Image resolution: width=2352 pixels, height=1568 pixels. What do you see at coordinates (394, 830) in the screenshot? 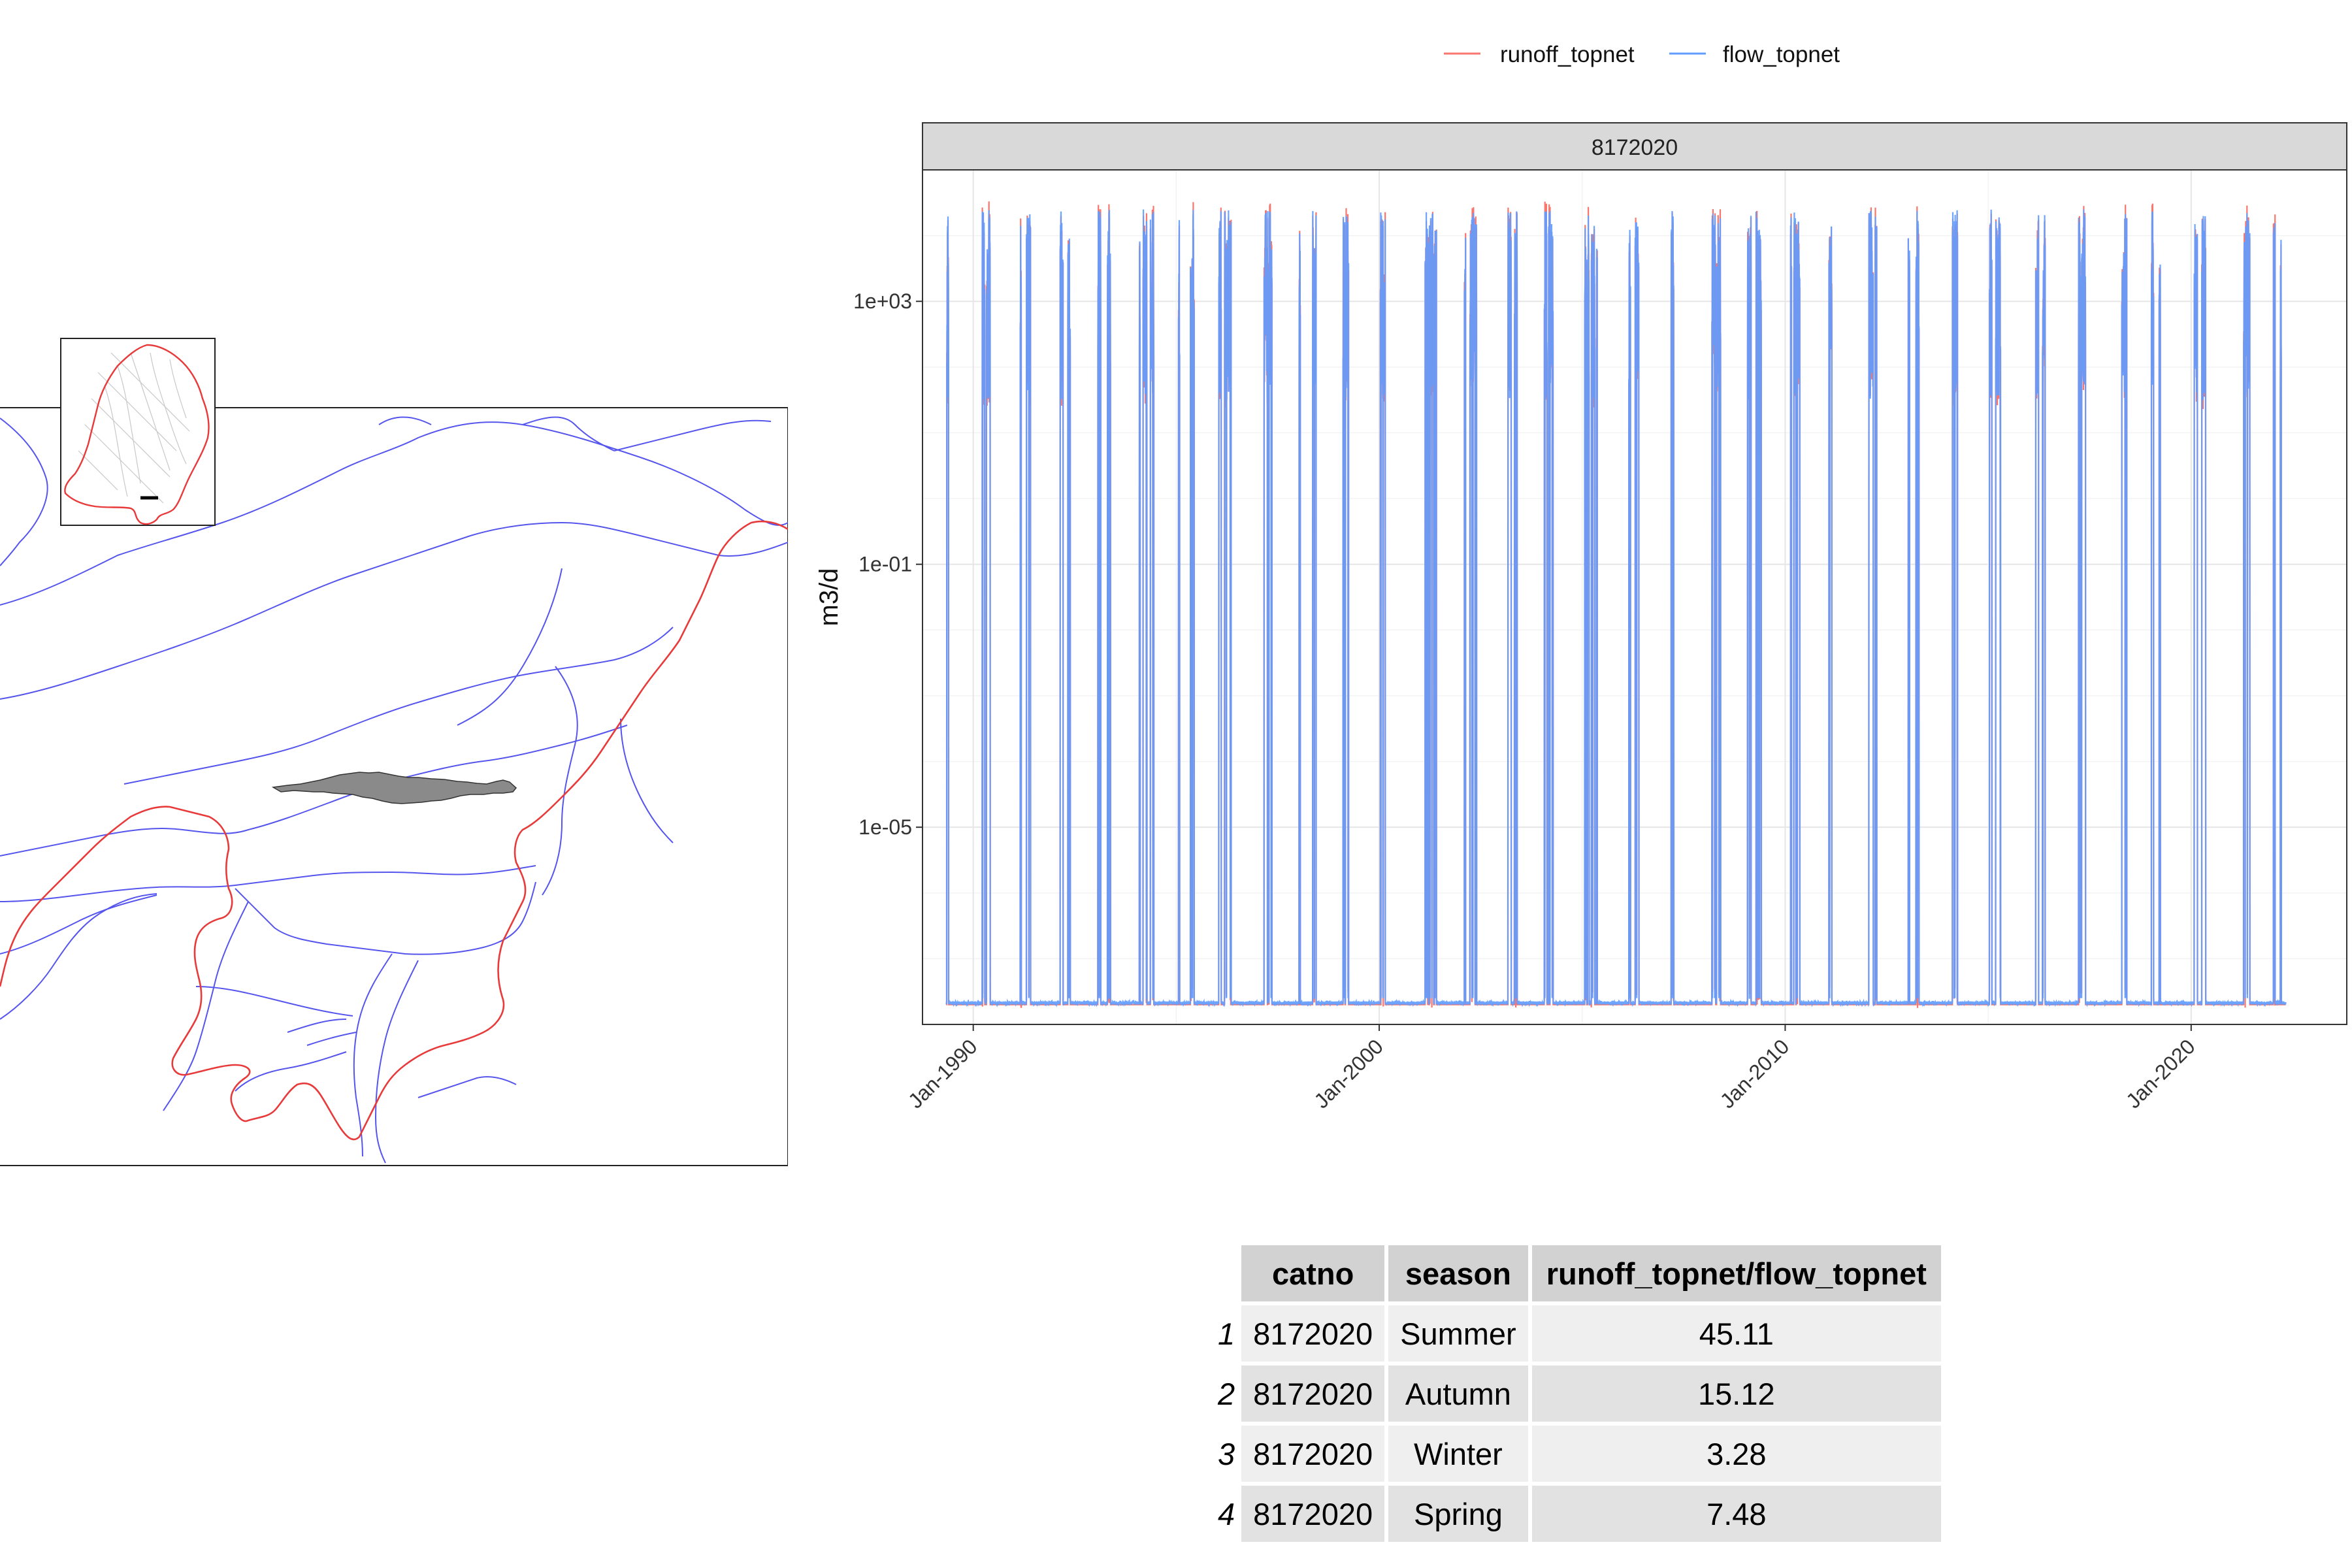
I see `coastline` at bounding box center [394, 830].